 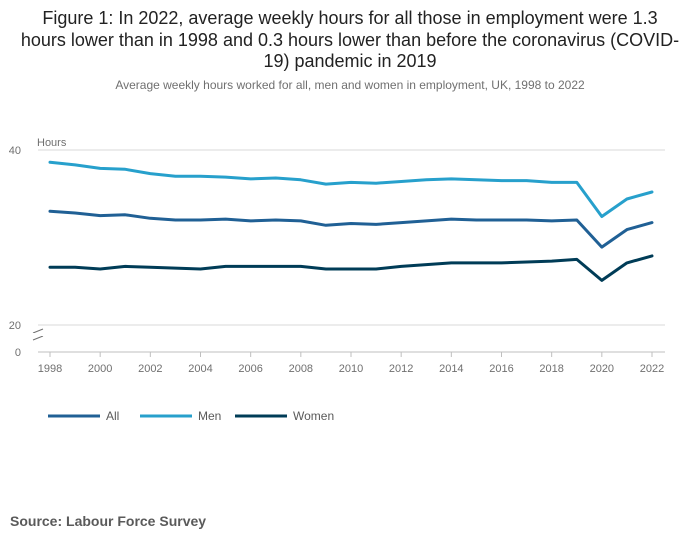 I want to click on legend-label-men: Men, so click(x=209, y=416).